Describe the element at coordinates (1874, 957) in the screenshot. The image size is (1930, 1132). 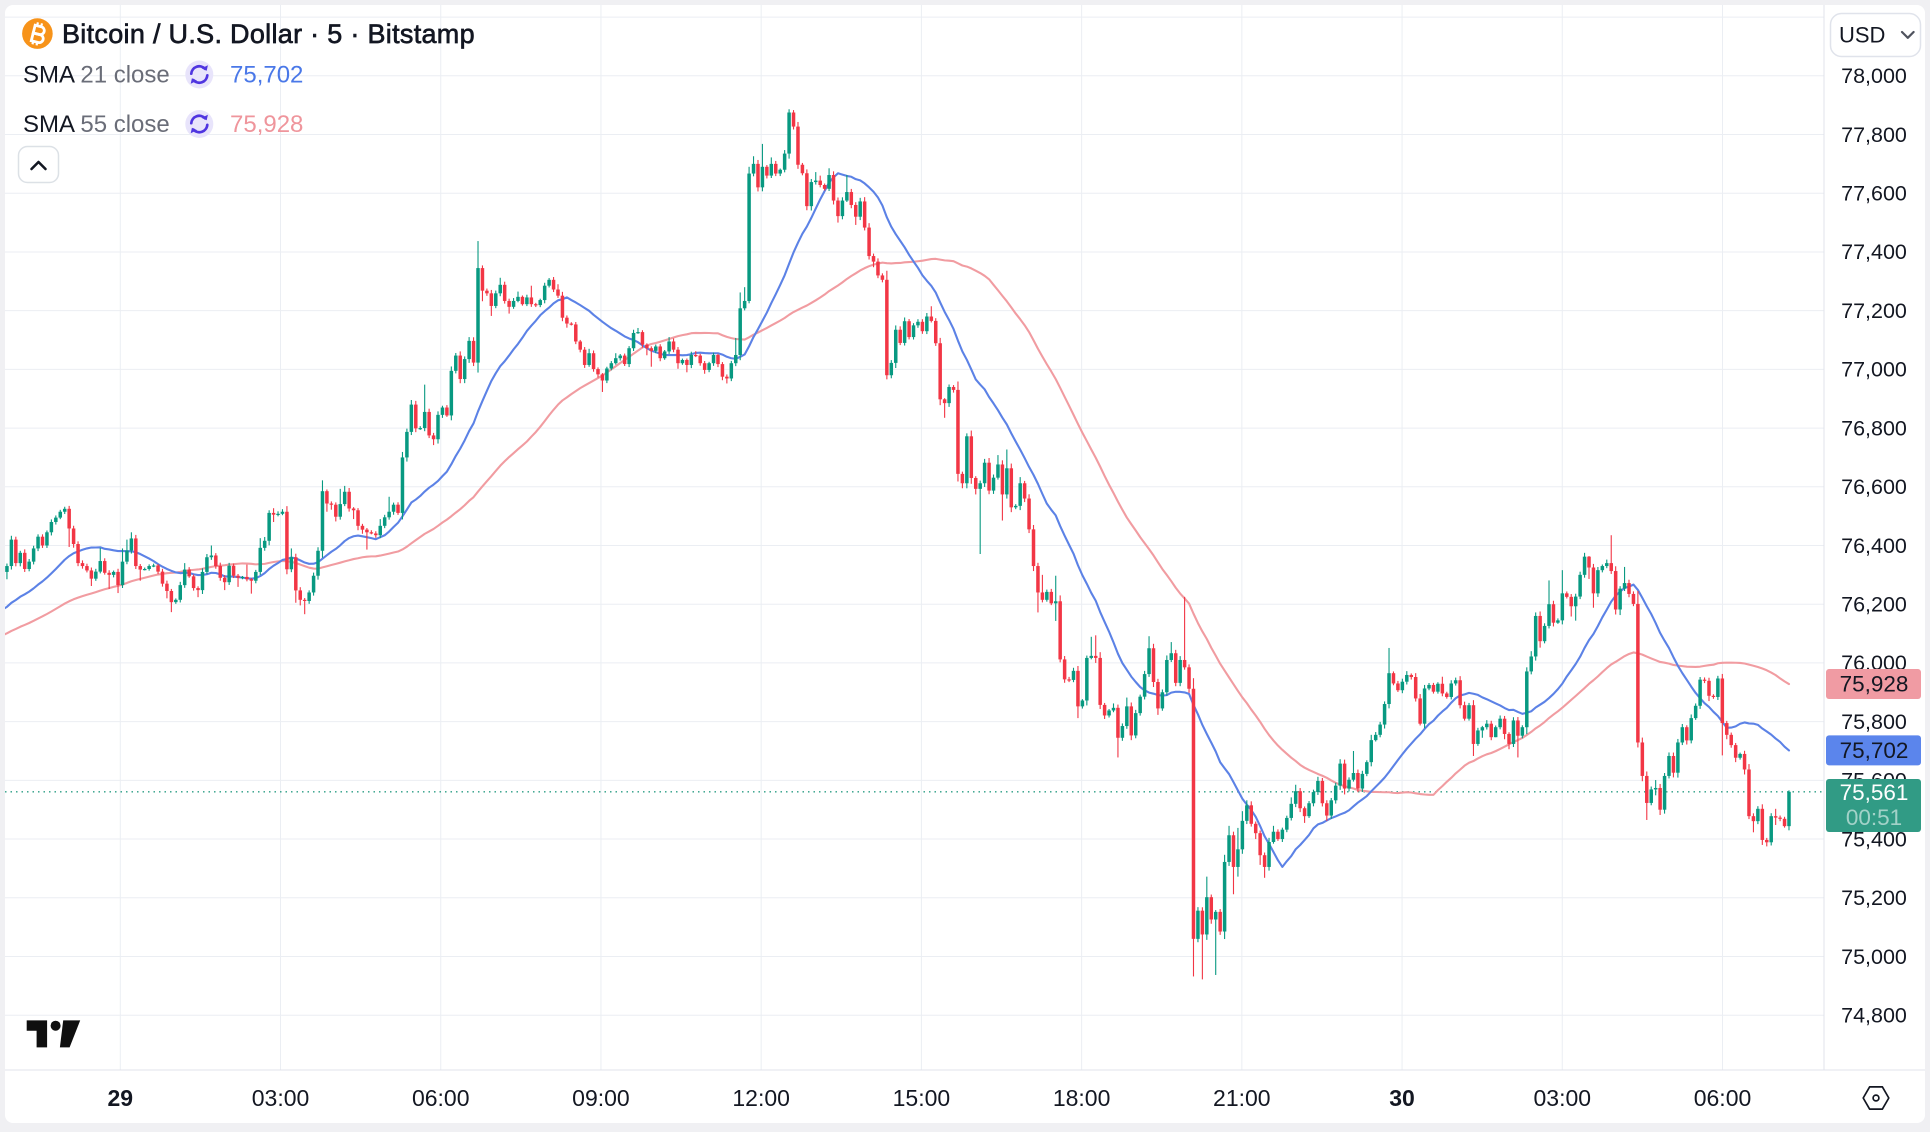
I see `svg-text: 75,000` at that location.